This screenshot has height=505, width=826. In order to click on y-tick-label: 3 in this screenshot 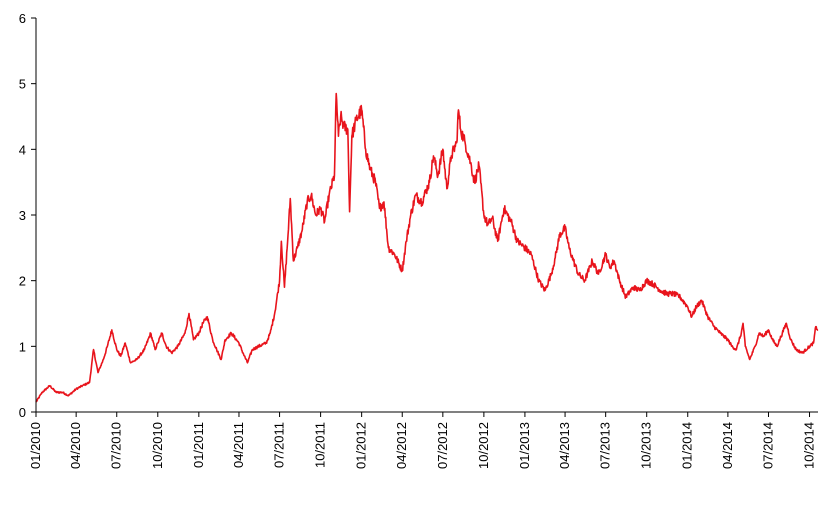, I will do `click(22, 215)`.